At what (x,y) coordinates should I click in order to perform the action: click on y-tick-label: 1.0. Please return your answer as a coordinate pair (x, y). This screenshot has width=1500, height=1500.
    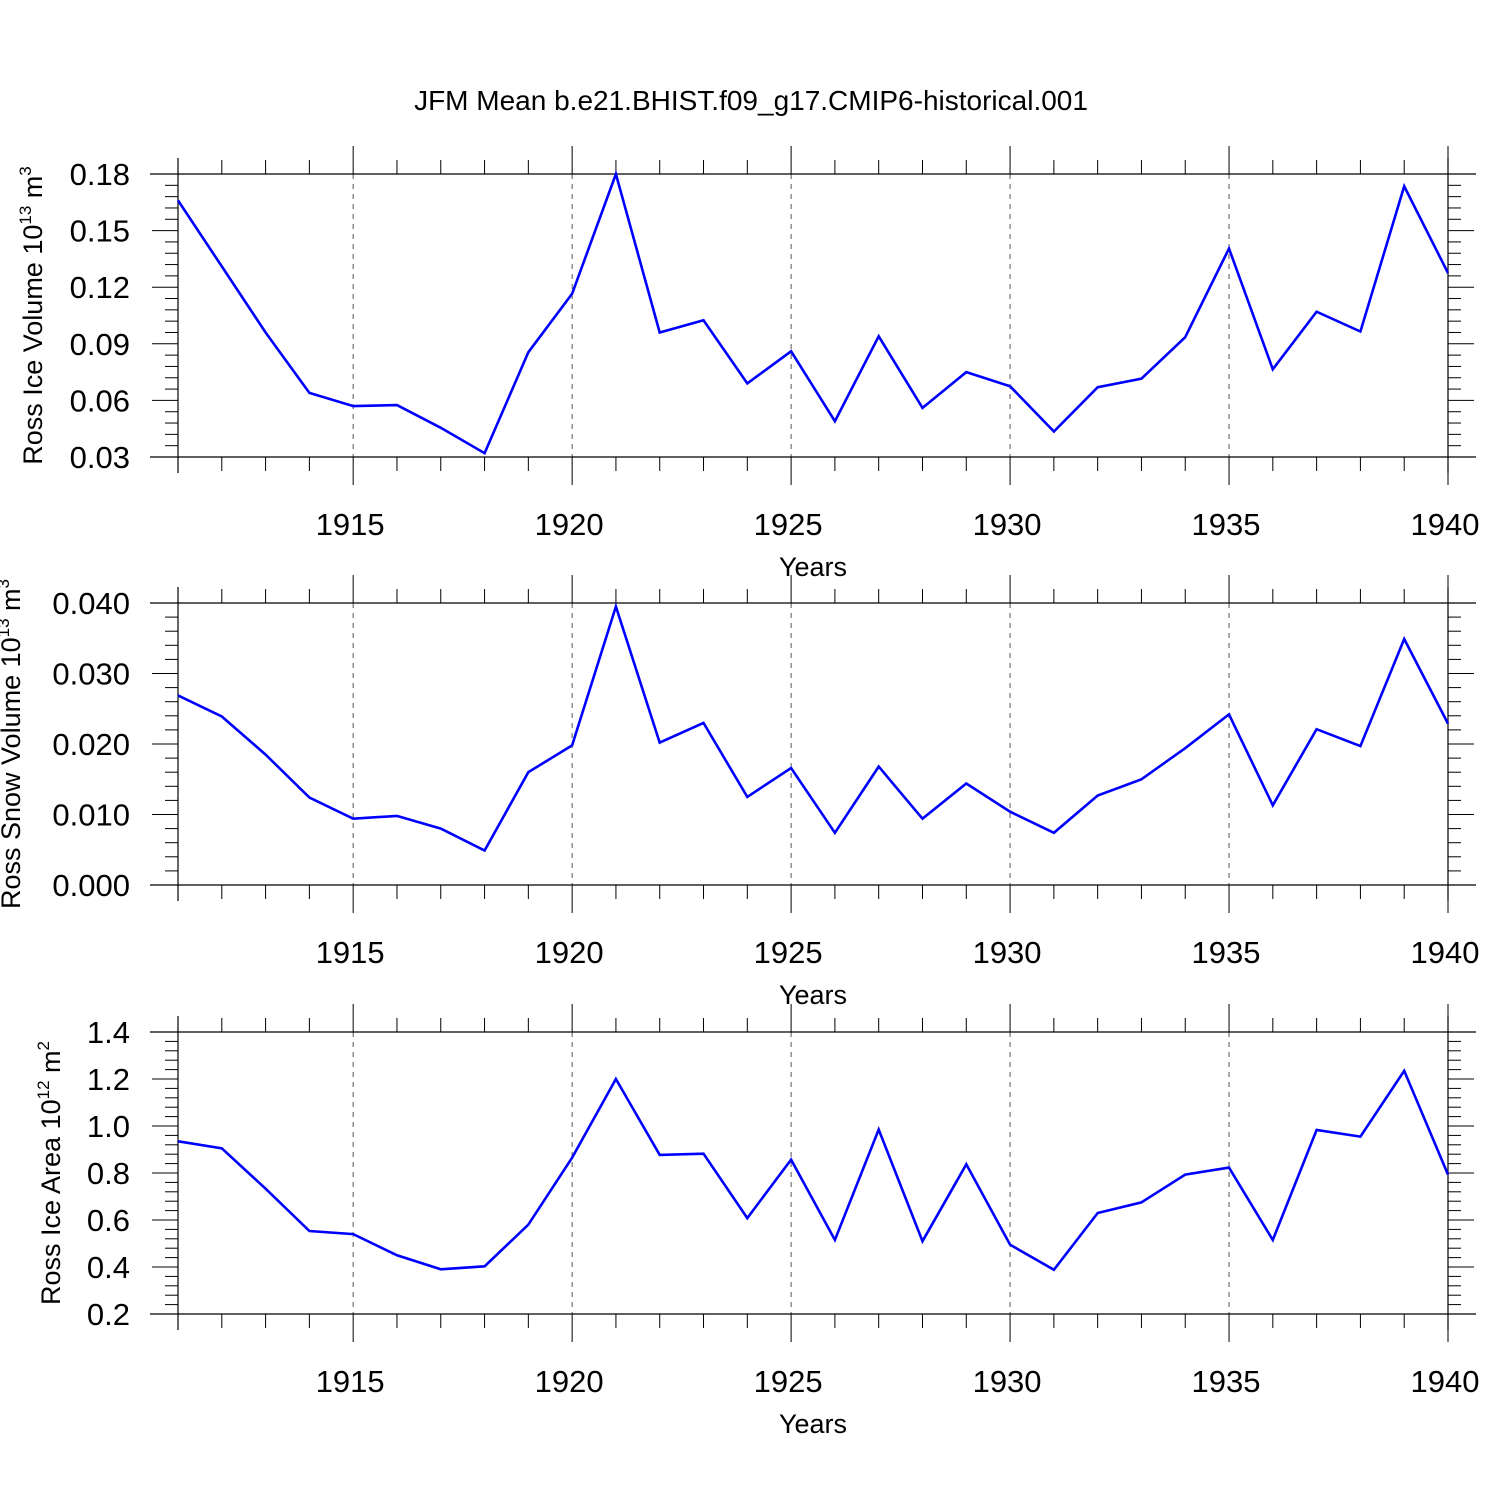
    Looking at the image, I should click on (108, 1126).